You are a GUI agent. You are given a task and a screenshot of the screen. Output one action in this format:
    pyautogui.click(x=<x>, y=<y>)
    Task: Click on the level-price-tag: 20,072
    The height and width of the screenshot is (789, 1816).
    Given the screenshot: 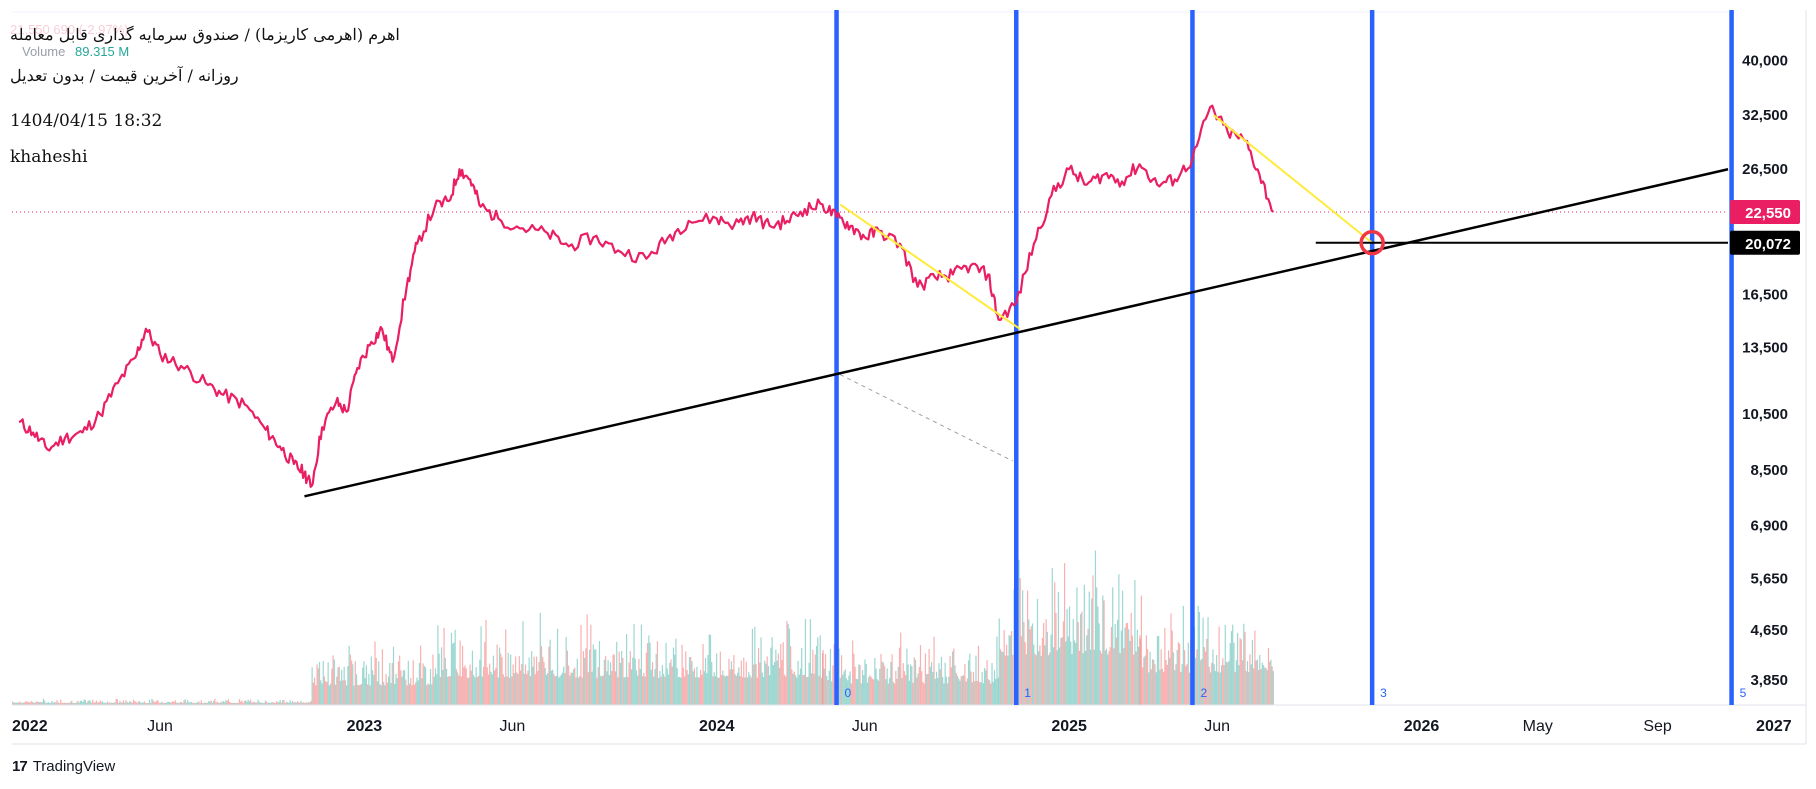 What is the action you would take?
    pyautogui.click(x=1768, y=244)
    